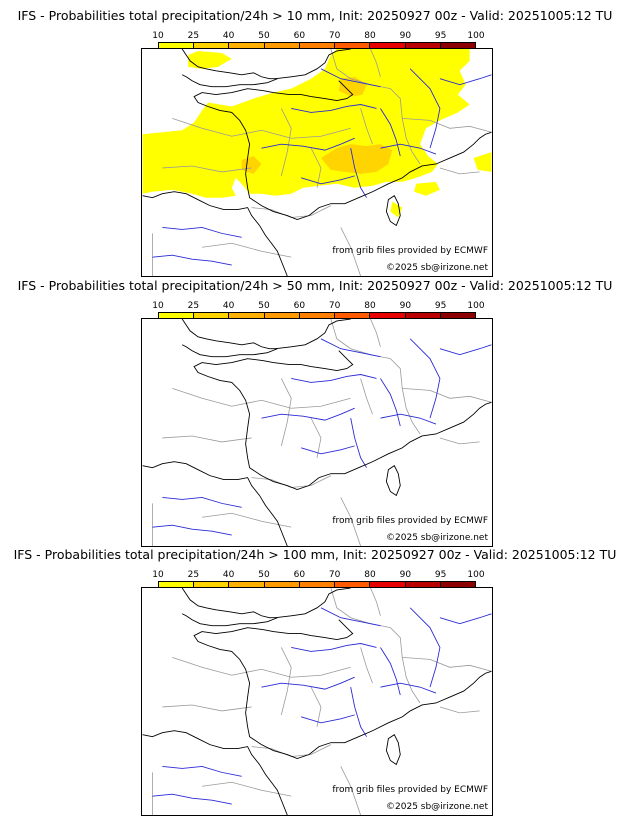  What do you see at coordinates (318, 306) in the screenshot?
I see `colorbar-labels: 10 25 40 50 60 70 80 90 95 100` at bounding box center [318, 306].